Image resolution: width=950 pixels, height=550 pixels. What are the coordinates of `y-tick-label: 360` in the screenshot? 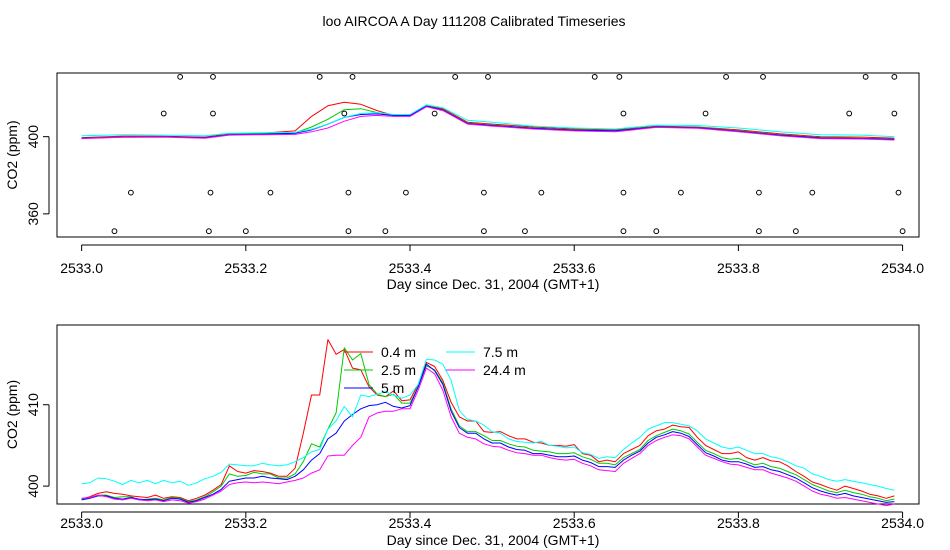 It's located at (33, 214).